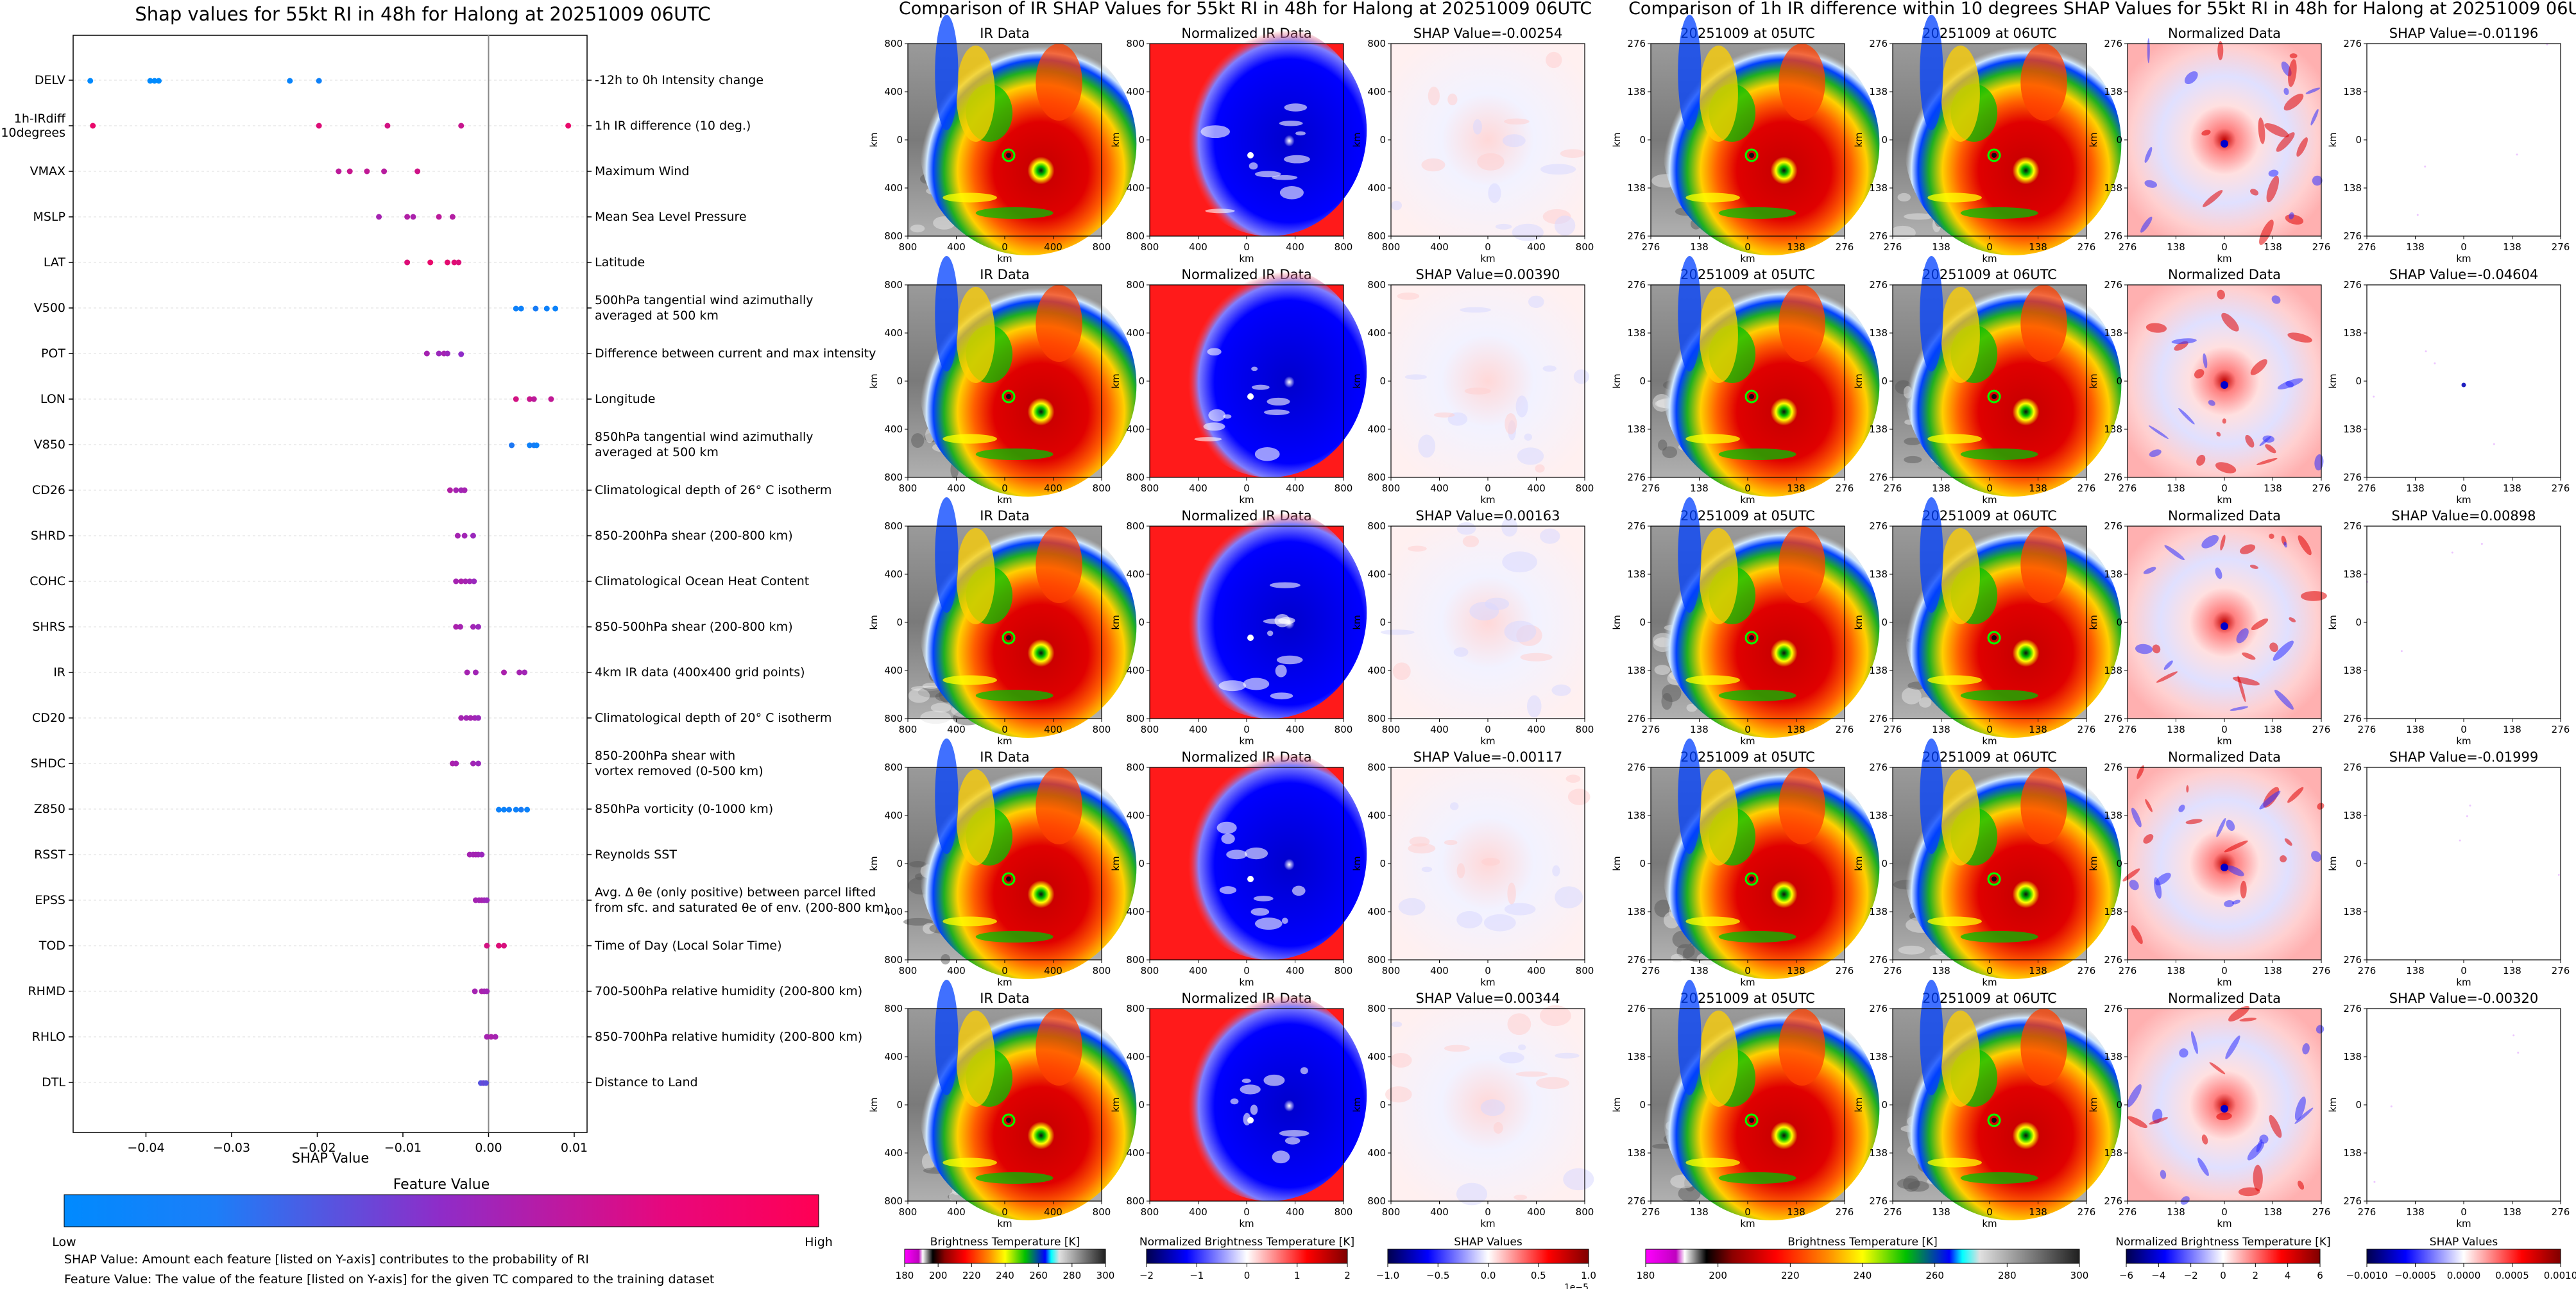 Image resolution: width=2576 pixels, height=1289 pixels. What do you see at coordinates (2224, 385) in the screenshot?
I see `diff-core` at bounding box center [2224, 385].